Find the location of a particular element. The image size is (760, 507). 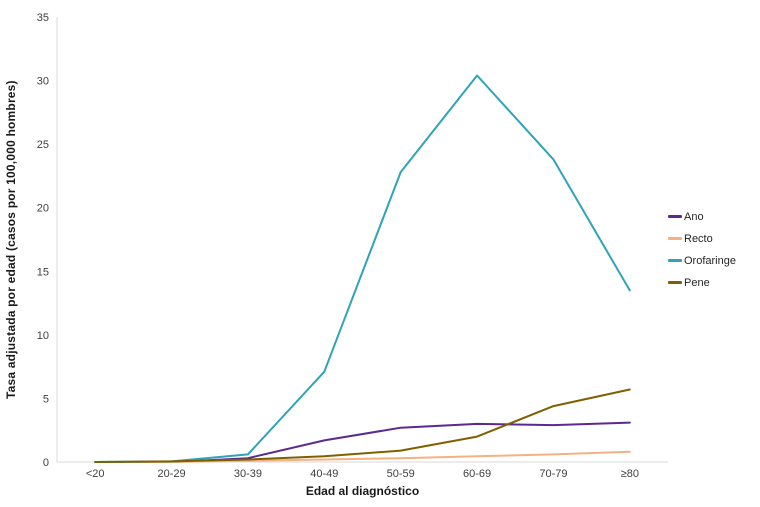

legend-marker-pene is located at coordinates (675, 282).